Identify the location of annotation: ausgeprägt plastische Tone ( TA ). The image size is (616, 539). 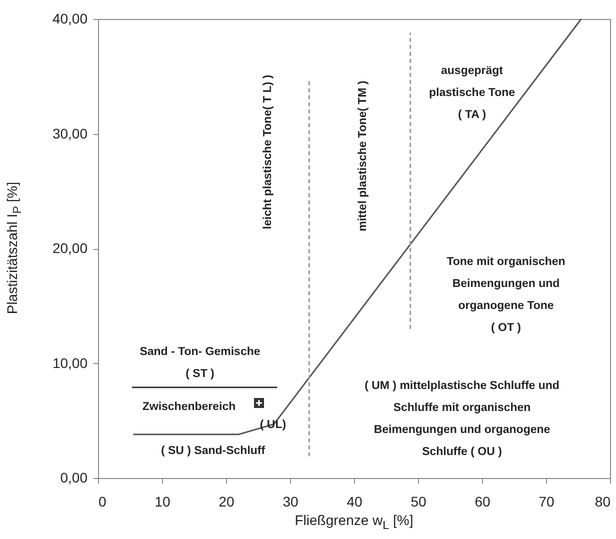
(472, 93).